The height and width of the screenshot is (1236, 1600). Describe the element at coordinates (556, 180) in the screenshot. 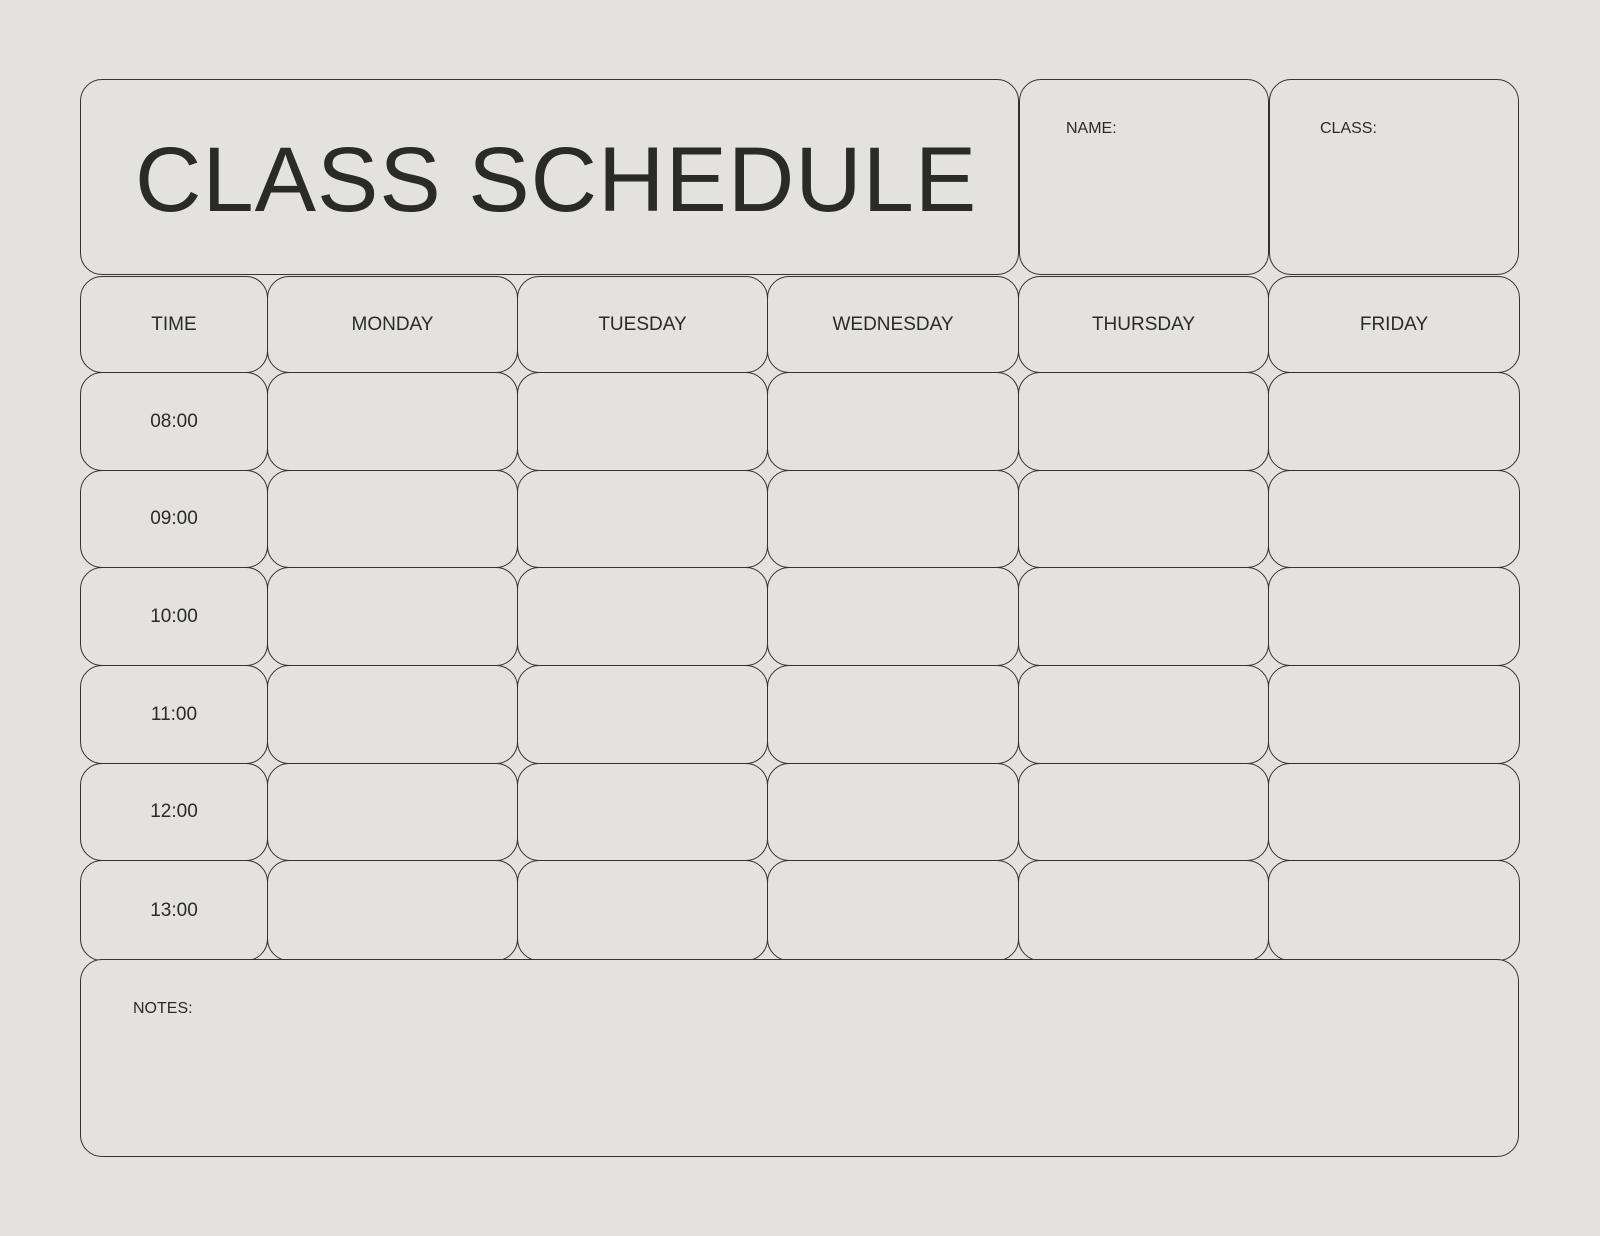

I see `page-title: CLASS SCHEDULE` at that location.